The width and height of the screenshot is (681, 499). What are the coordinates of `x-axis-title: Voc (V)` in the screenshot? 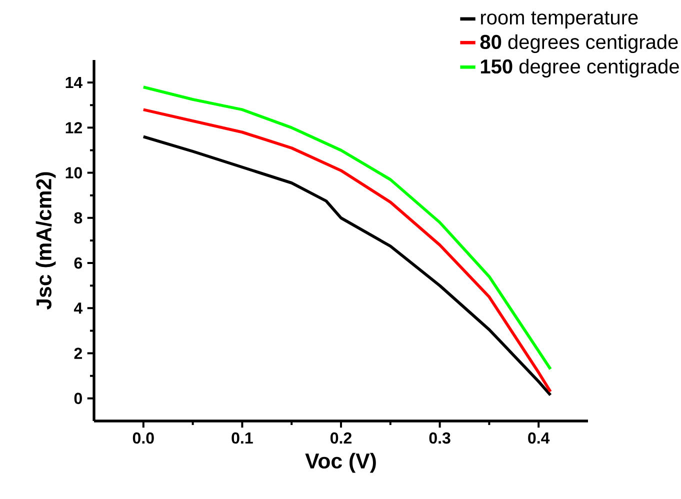 It's located at (340, 462).